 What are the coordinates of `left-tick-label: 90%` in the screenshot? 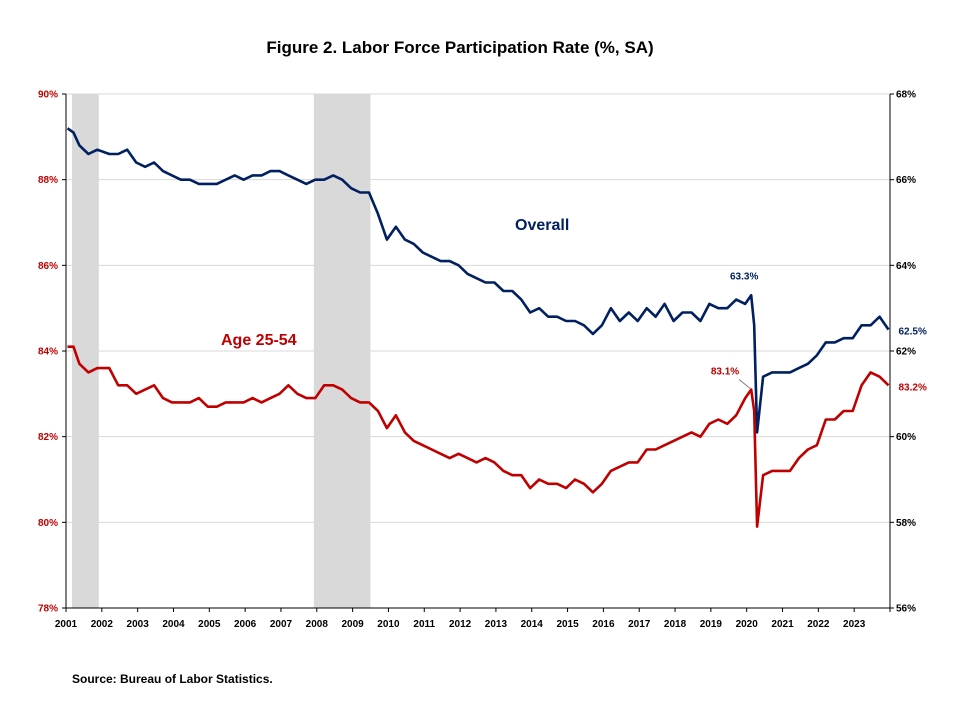 It's located at (48, 95).